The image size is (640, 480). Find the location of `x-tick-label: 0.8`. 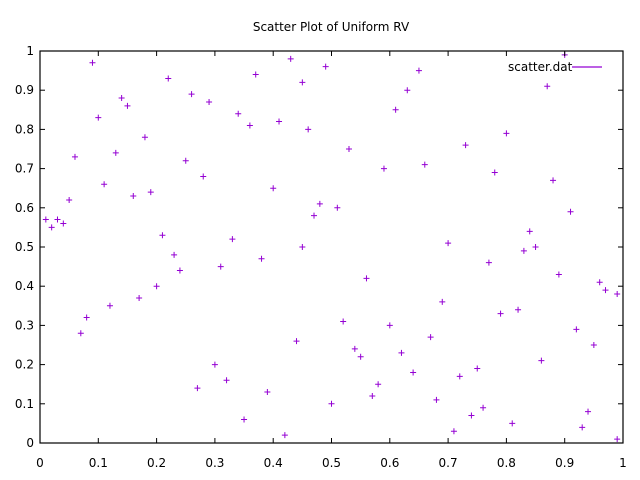

x-tick-label: 0.8 is located at coordinates (506, 463).